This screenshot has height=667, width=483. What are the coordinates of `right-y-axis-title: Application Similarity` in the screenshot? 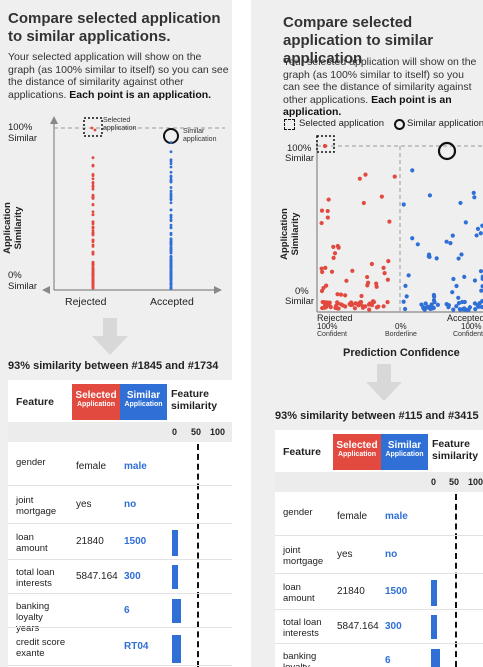 It's located at (290, 234).